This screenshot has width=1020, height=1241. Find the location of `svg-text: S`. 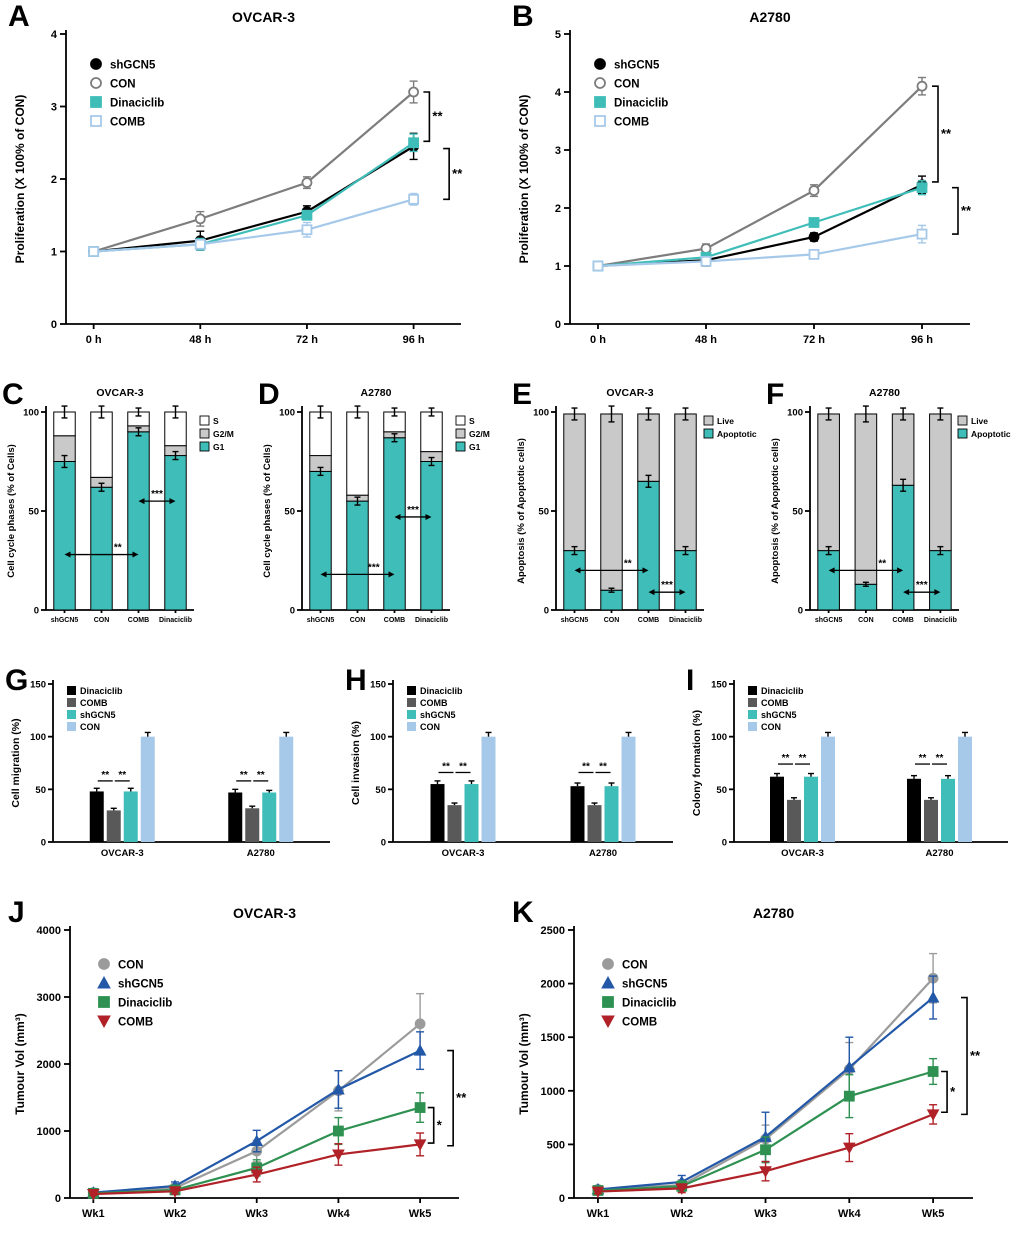

svg-text: S is located at coordinates (472, 421).